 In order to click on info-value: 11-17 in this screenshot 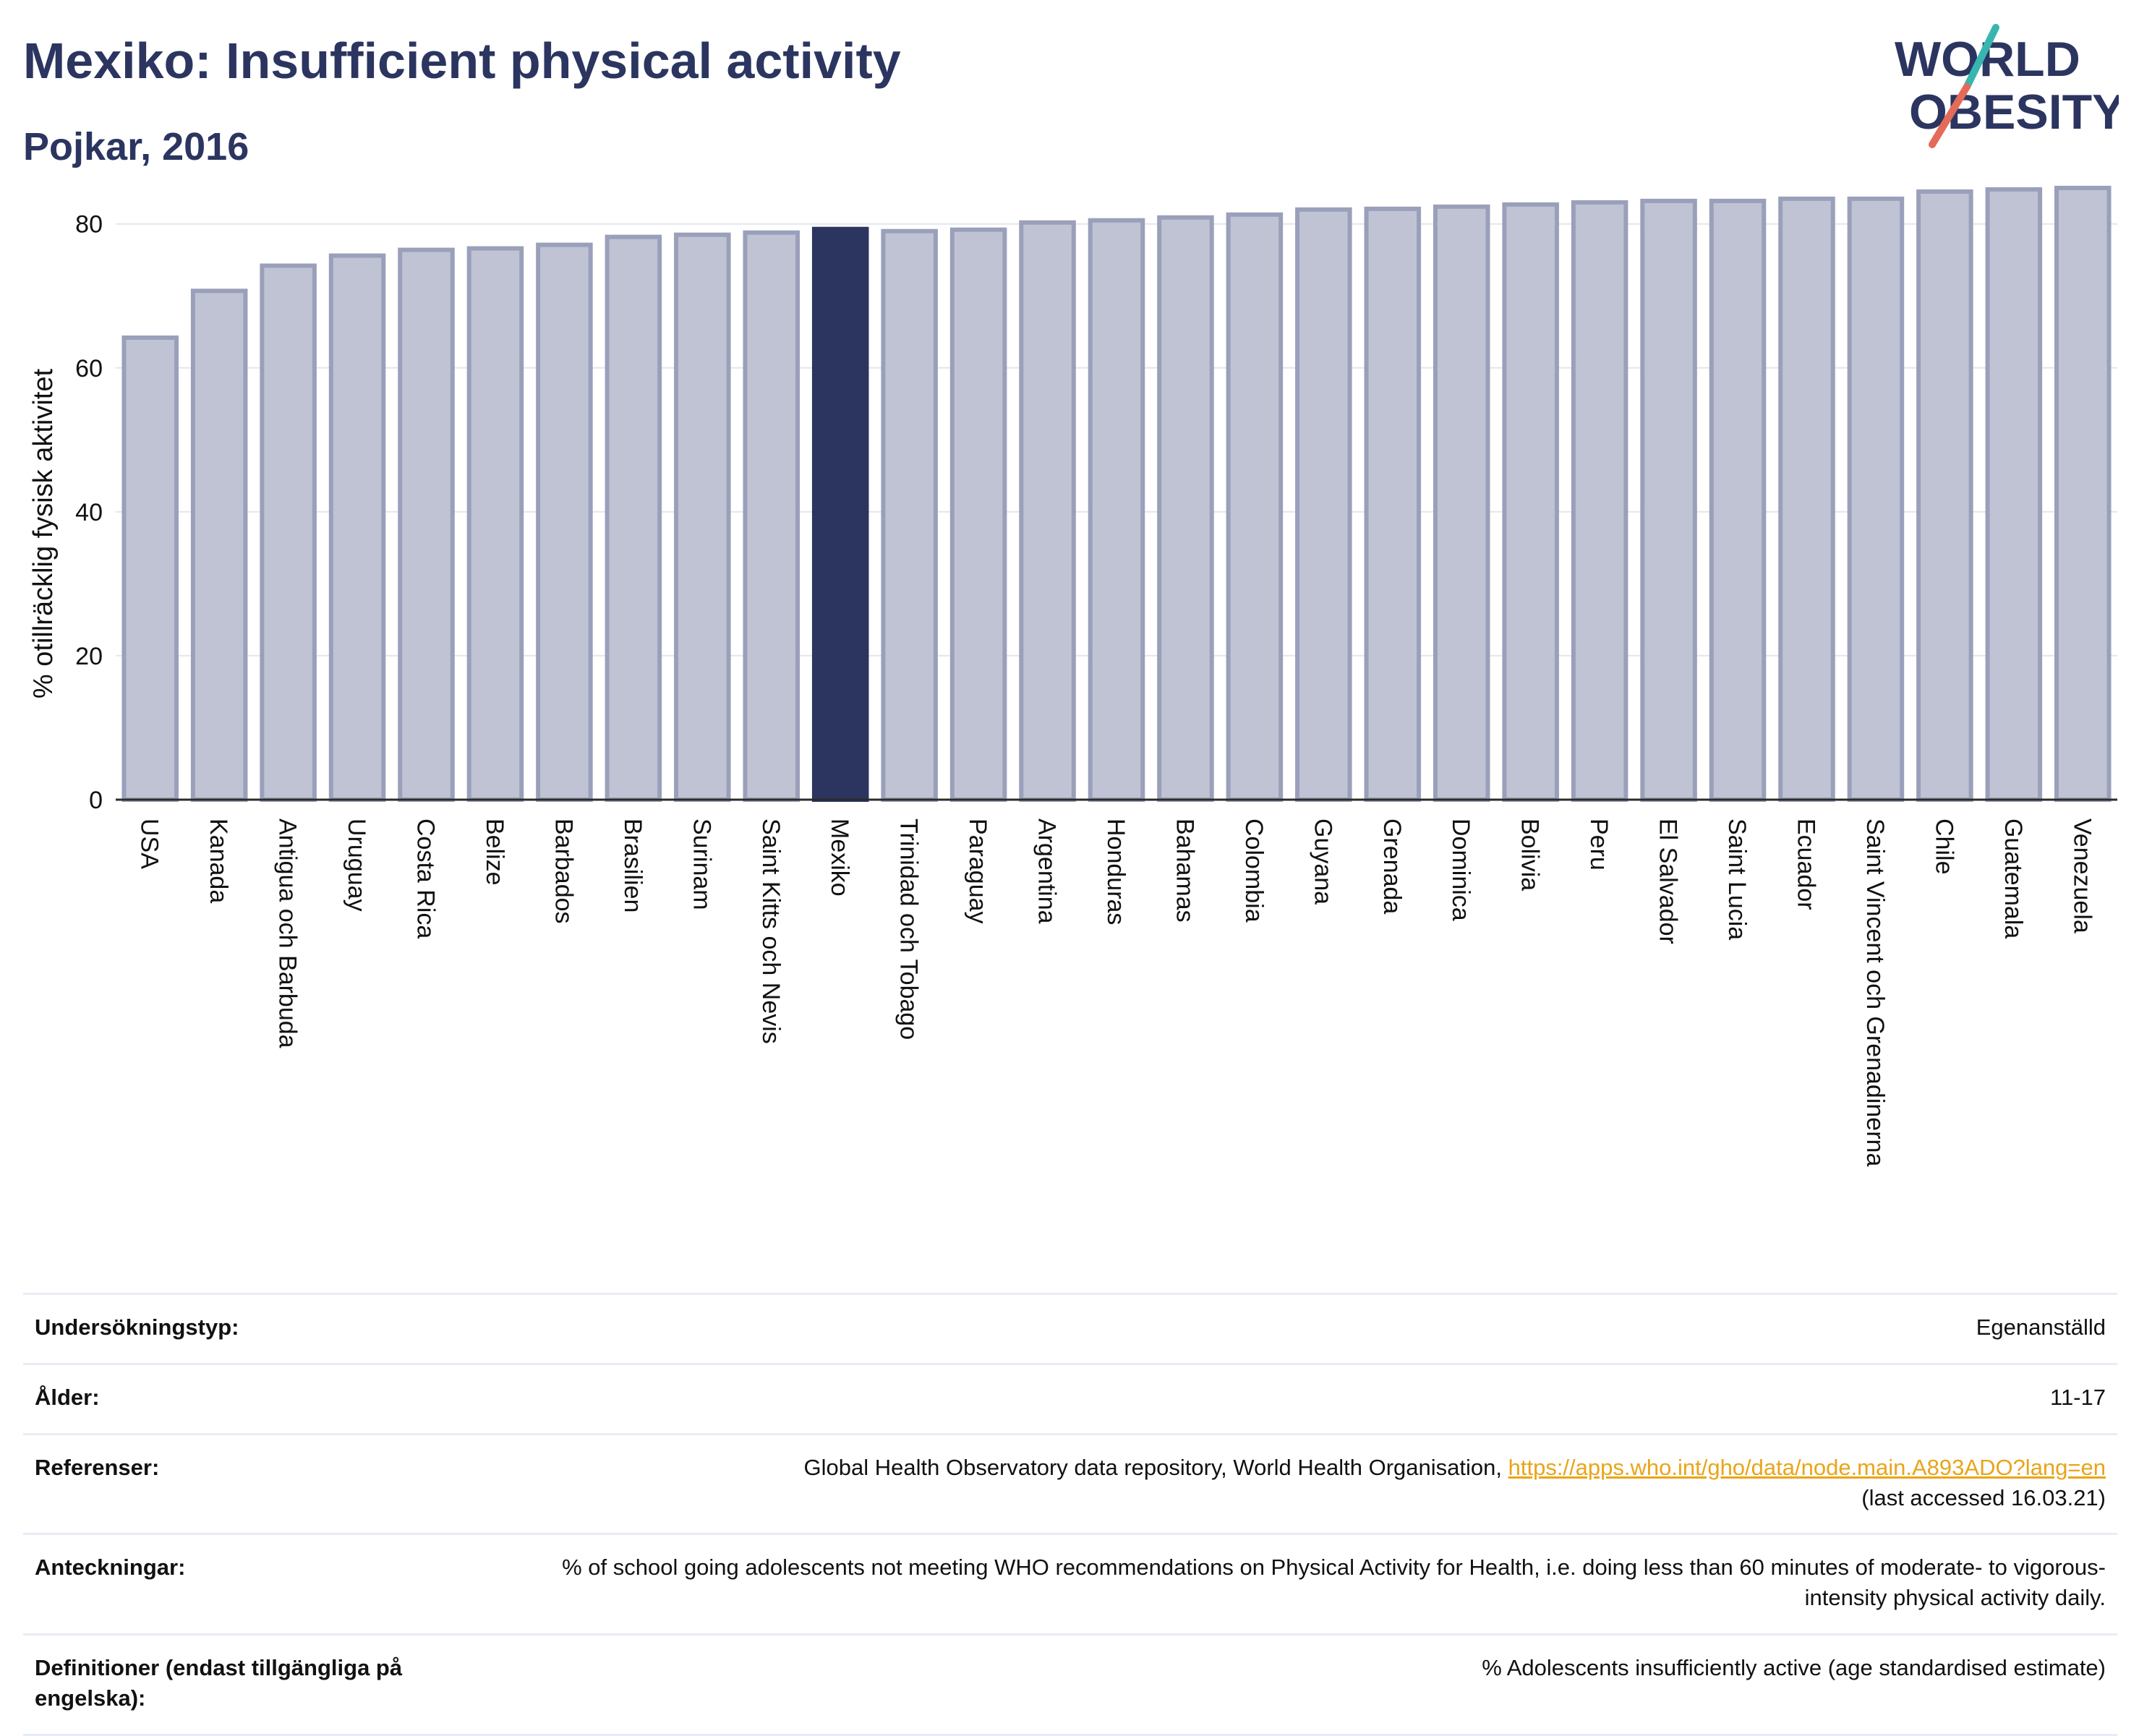, I will do `click(1313, 1398)`.